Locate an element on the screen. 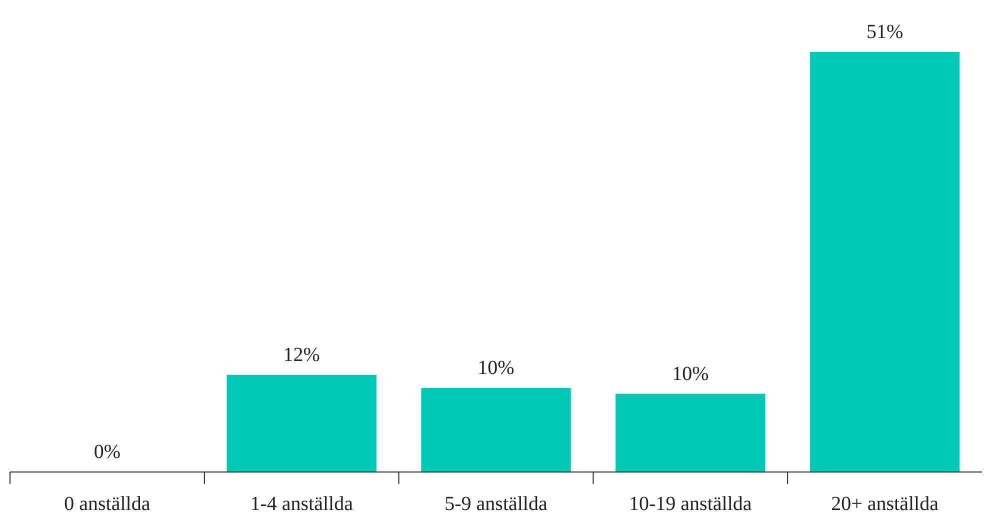 The width and height of the screenshot is (999, 520). data-label: 12% is located at coordinates (301, 355).